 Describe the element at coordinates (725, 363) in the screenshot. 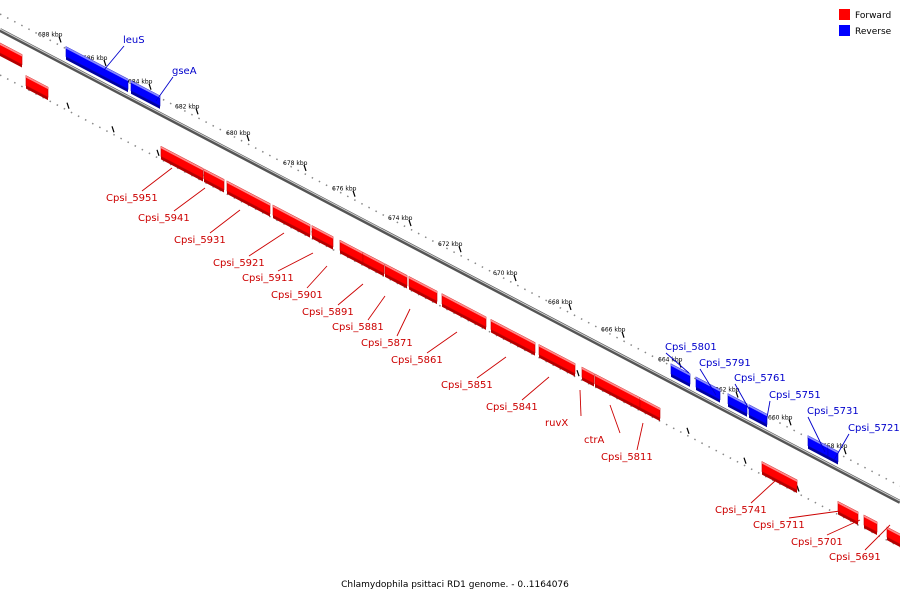

I see `gene-label: Cpsi_5791` at that location.